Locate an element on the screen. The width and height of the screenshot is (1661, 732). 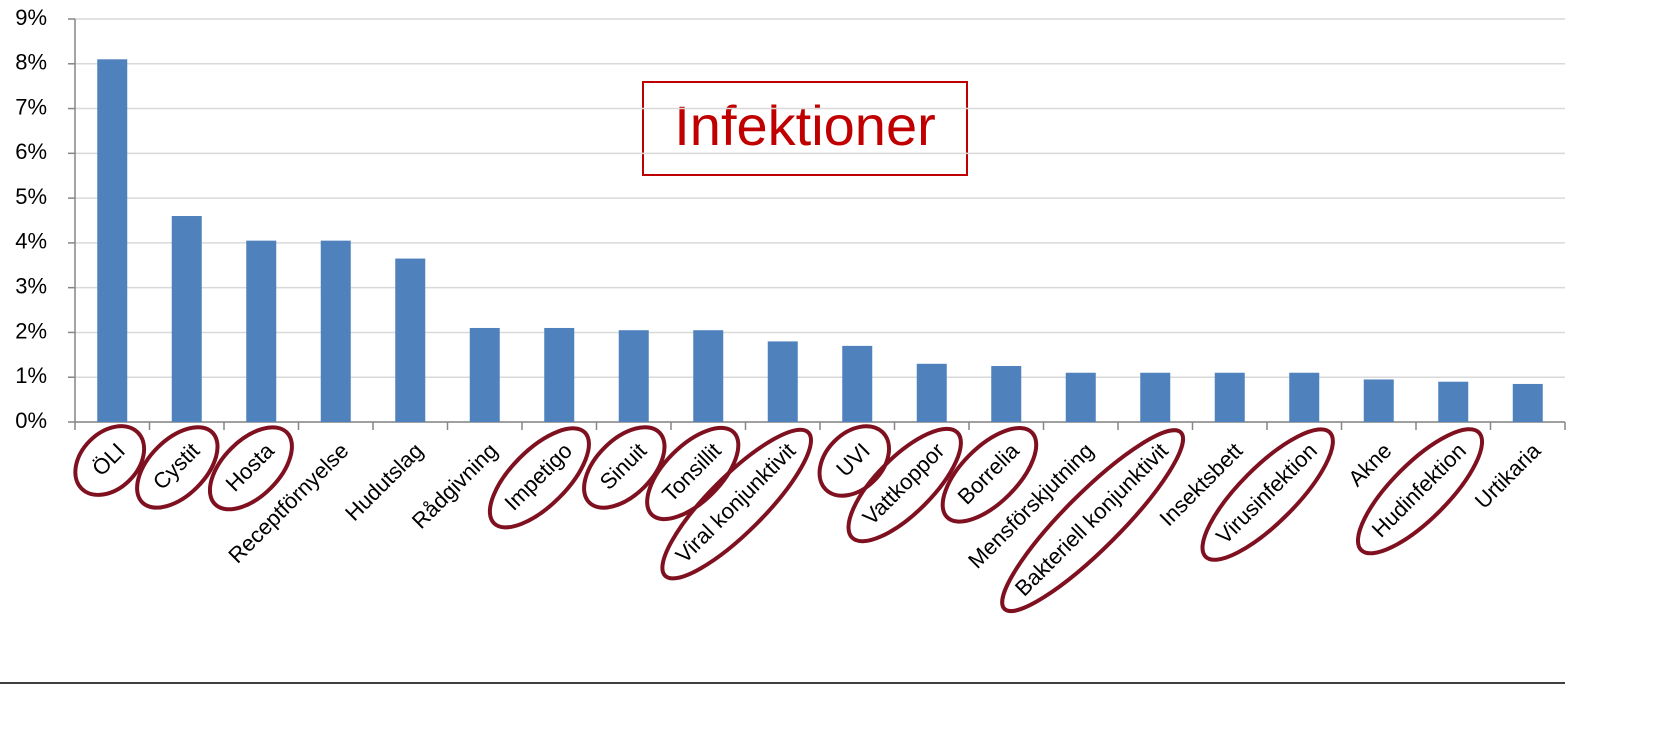
x-tick-label: Tonsillit is located at coordinates (691, 472).